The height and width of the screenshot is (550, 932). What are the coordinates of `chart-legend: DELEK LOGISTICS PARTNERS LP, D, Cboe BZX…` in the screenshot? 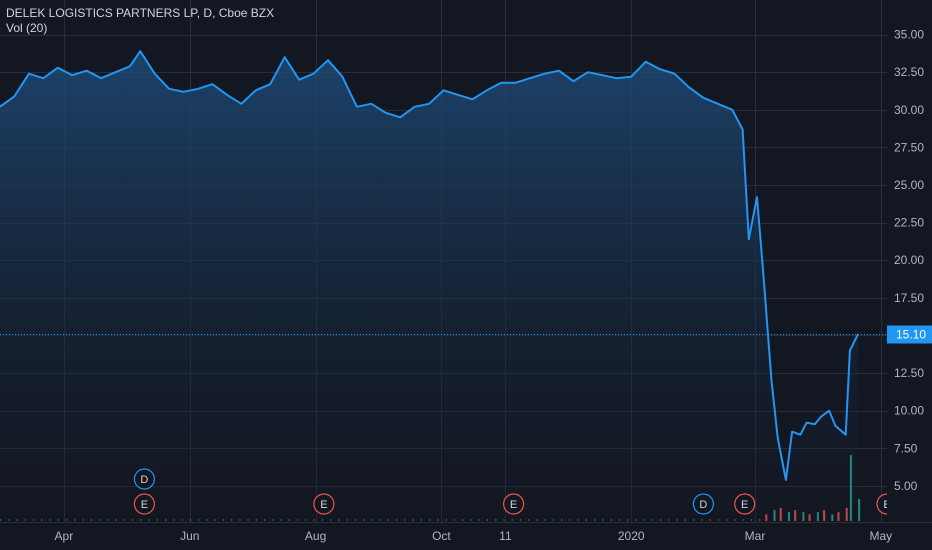 It's located at (140, 21).